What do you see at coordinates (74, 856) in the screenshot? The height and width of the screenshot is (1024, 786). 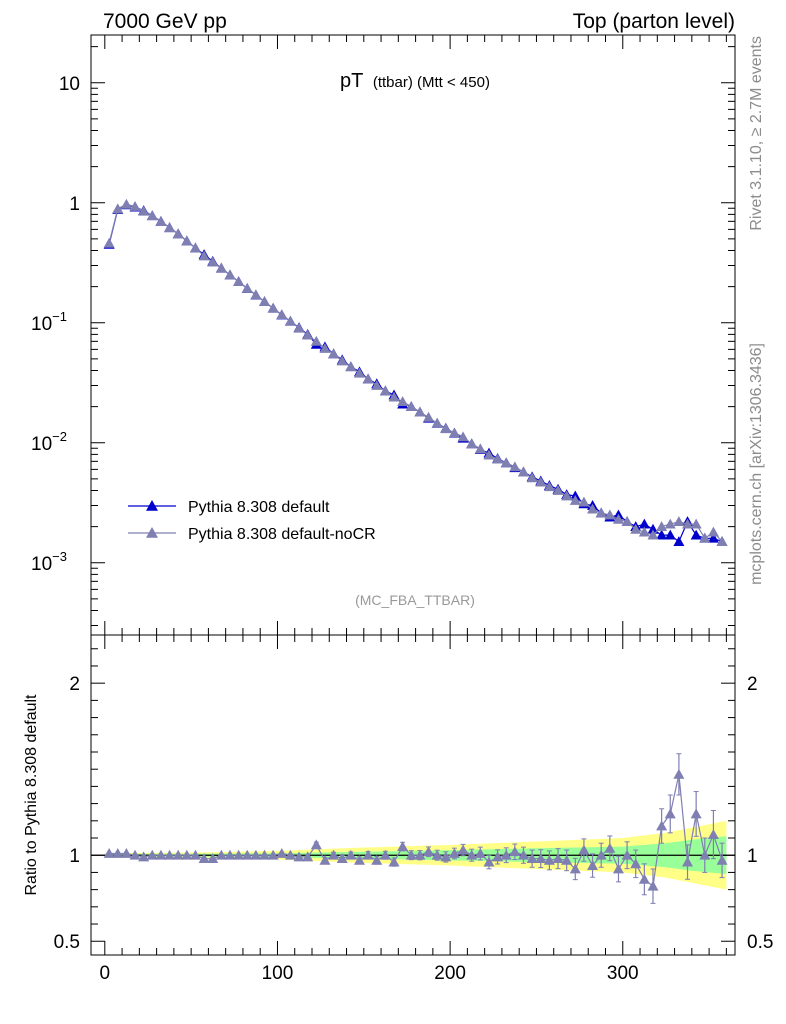 I see `ratio-y-tick-label-left: 1` at bounding box center [74, 856].